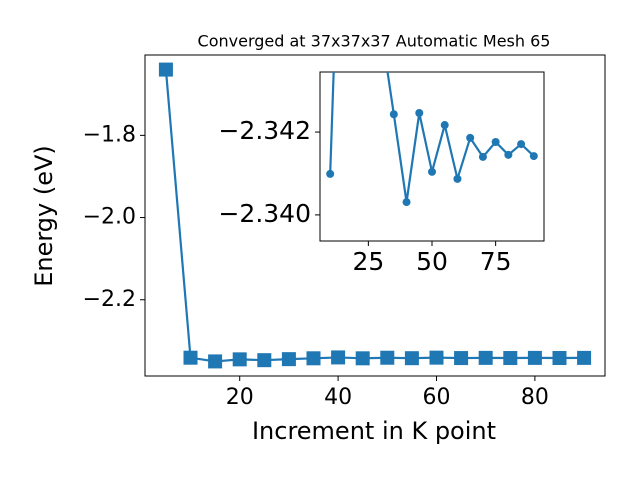 The width and height of the screenshot is (640, 480). I want to click on x-tick-label: 50, so click(432, 261).